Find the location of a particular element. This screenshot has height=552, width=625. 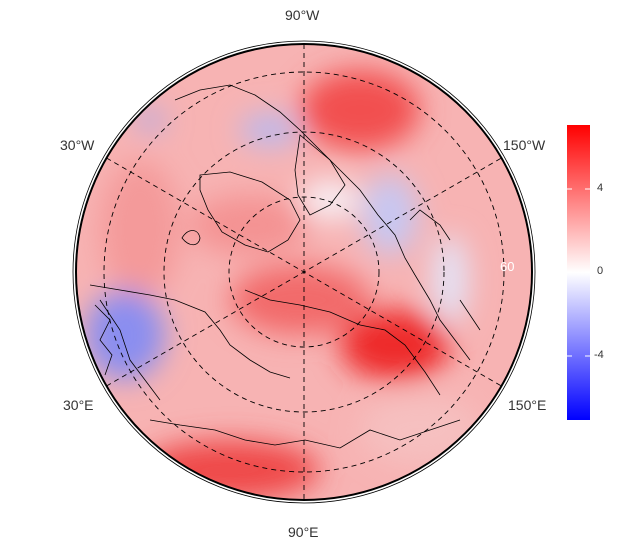

lon-label-30e: 30°E is located at coordinates (78, 405).